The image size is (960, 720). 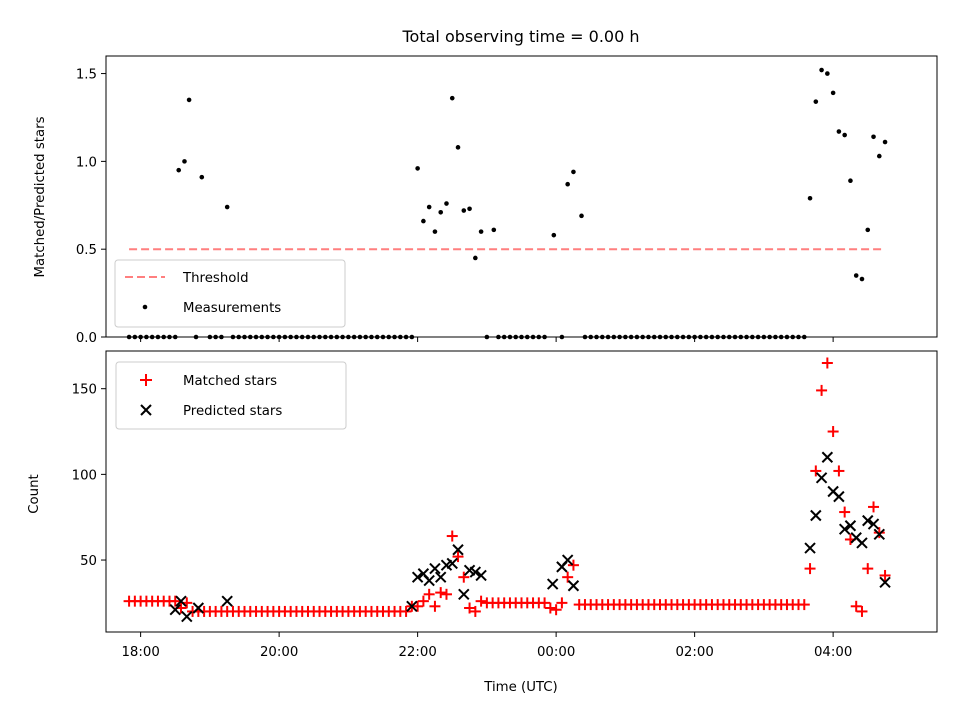 What do you see at coordinates (145, 307) in the screenshot?
I see `measurements-legend-marker` at bounding box center [145, 307].